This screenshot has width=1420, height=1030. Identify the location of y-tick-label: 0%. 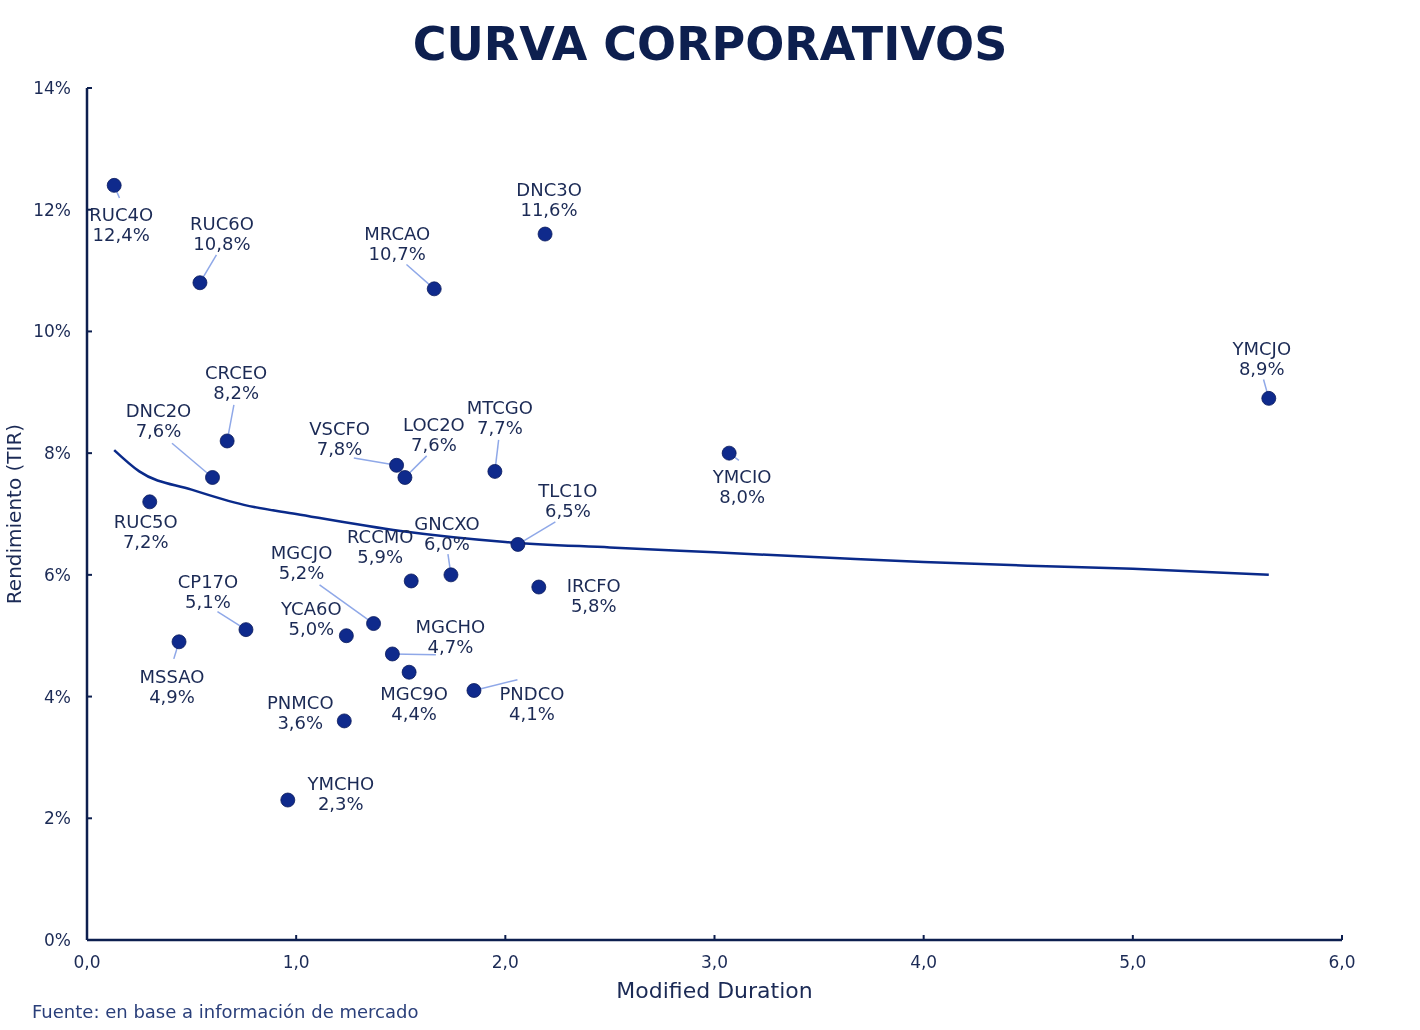
(57, 940).